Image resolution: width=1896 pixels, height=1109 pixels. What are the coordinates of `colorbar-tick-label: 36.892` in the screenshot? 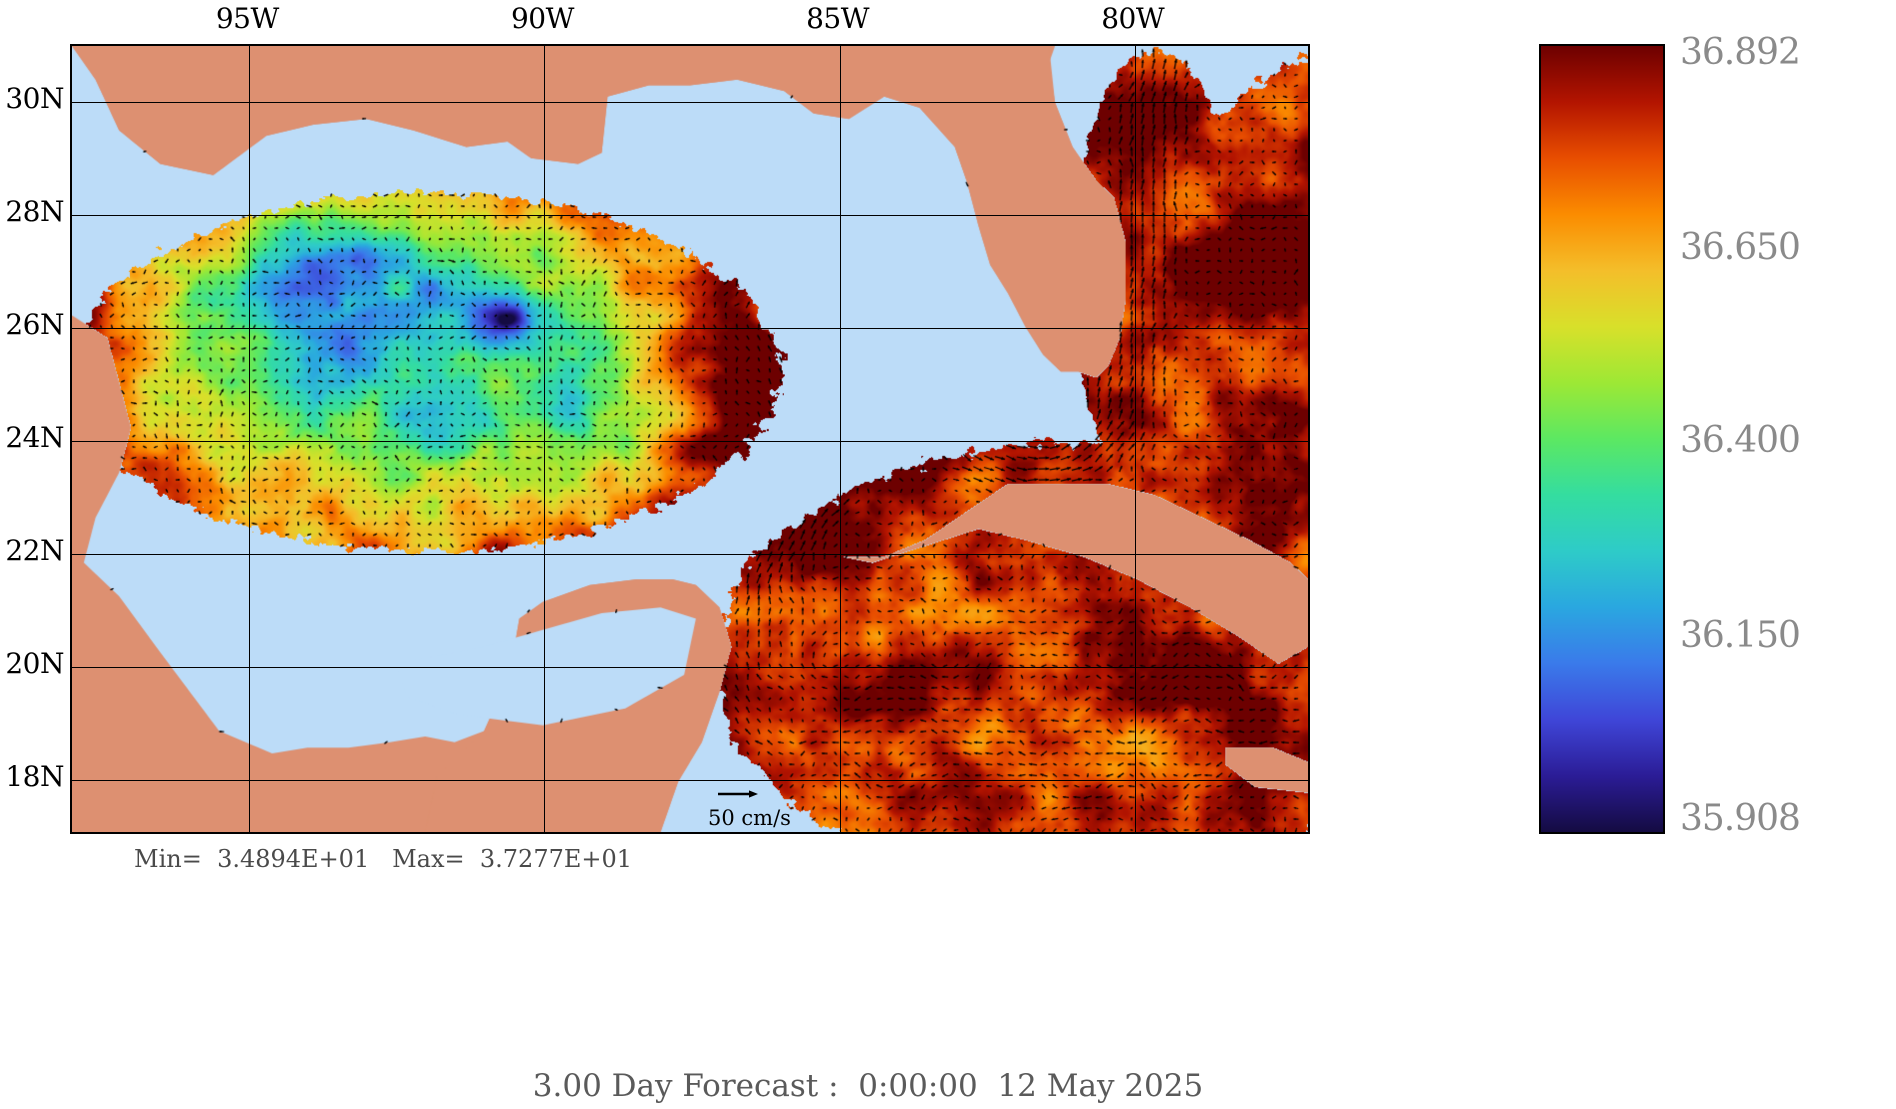 It's located at (1740, 52).